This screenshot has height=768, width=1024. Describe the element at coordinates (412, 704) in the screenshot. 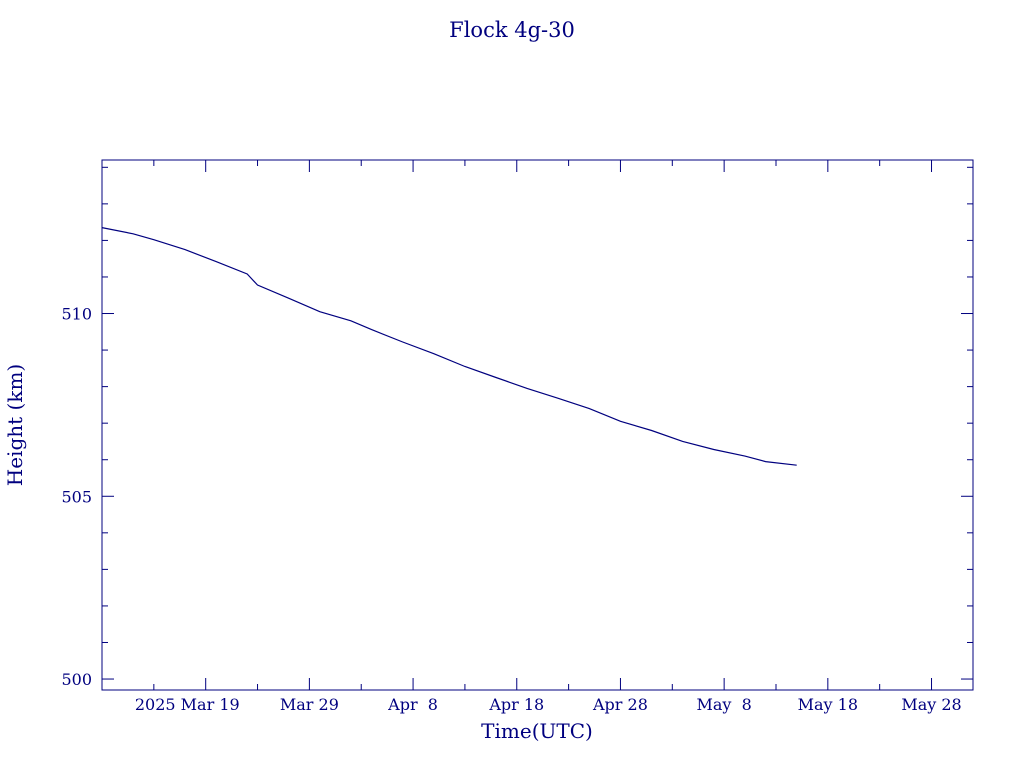

I see `x-tick-label: Apr 8` at that location.